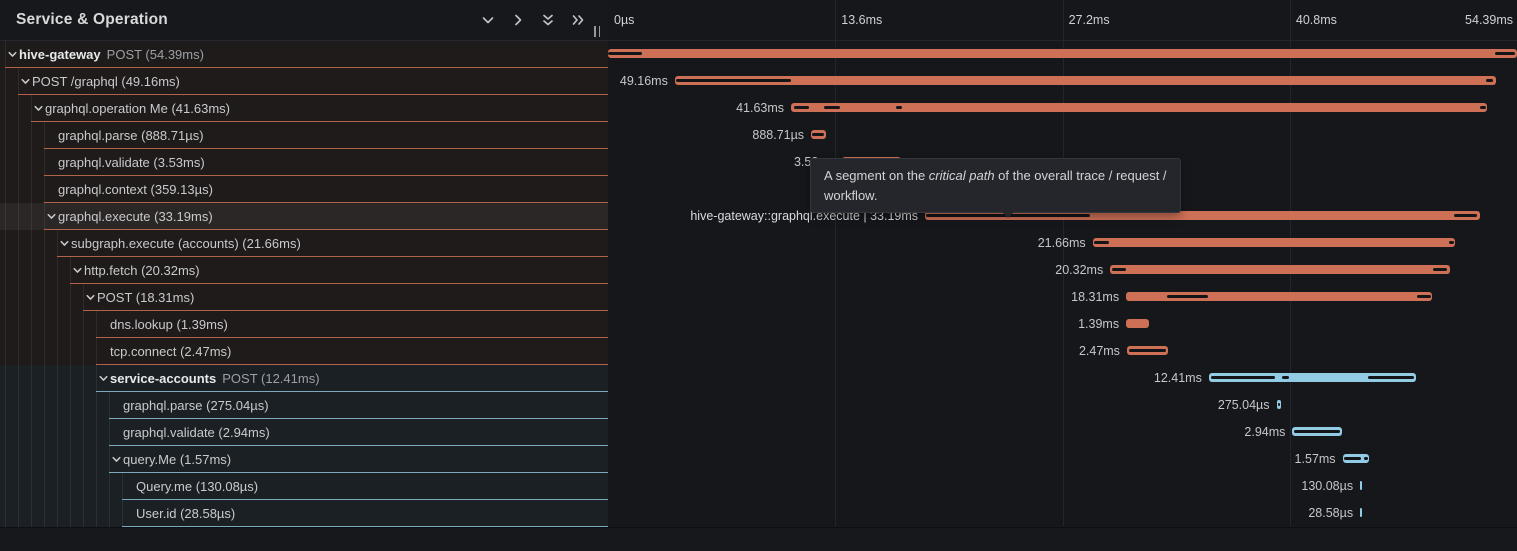 This screenshot has width=1517, height=551. I want to click on span-name-row: hive-gateway POST (54.39ms), so click(304, 54).